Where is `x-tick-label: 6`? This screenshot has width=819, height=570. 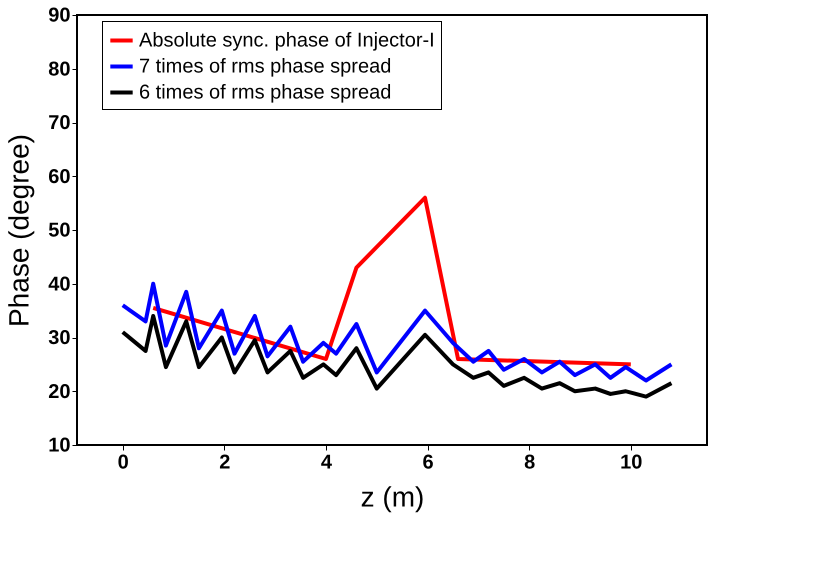 x-tick-label: 6 is located at coordinates (428, 463).